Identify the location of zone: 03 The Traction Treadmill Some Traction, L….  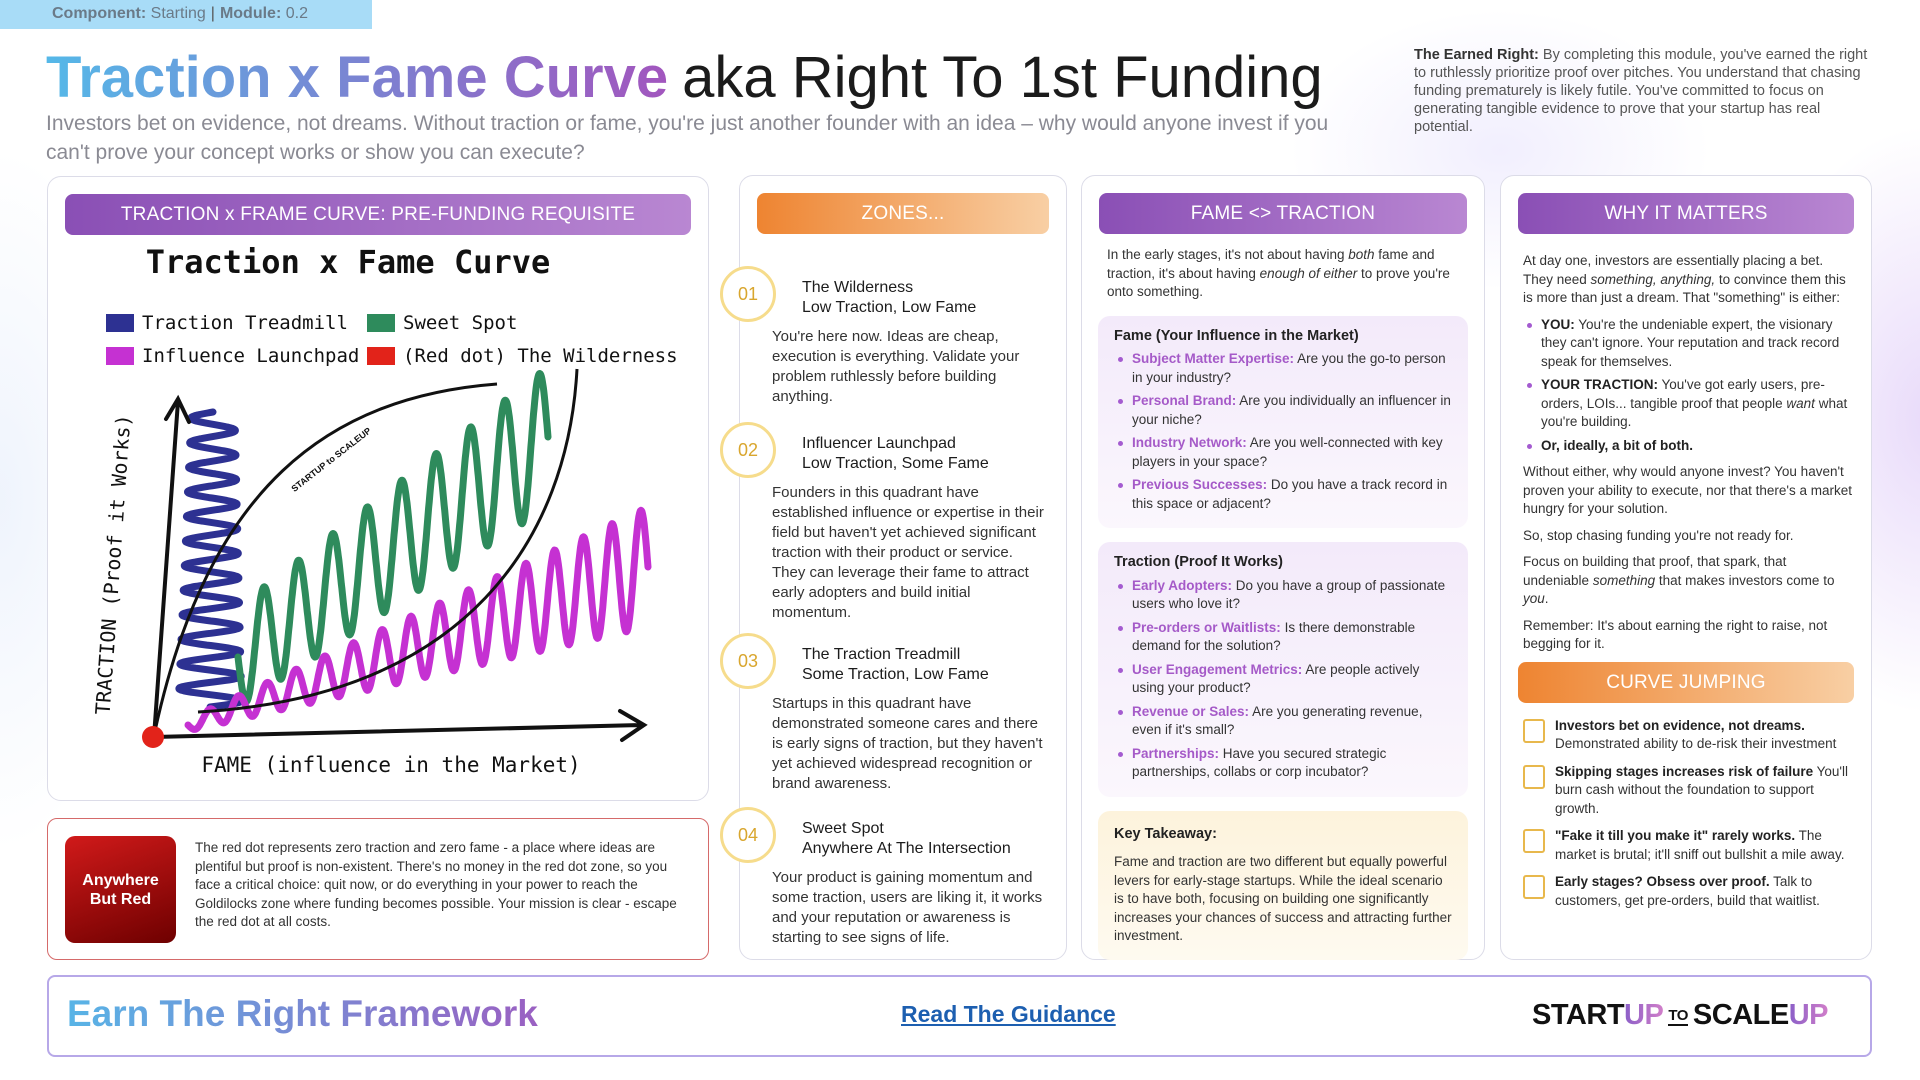
(893, 713).